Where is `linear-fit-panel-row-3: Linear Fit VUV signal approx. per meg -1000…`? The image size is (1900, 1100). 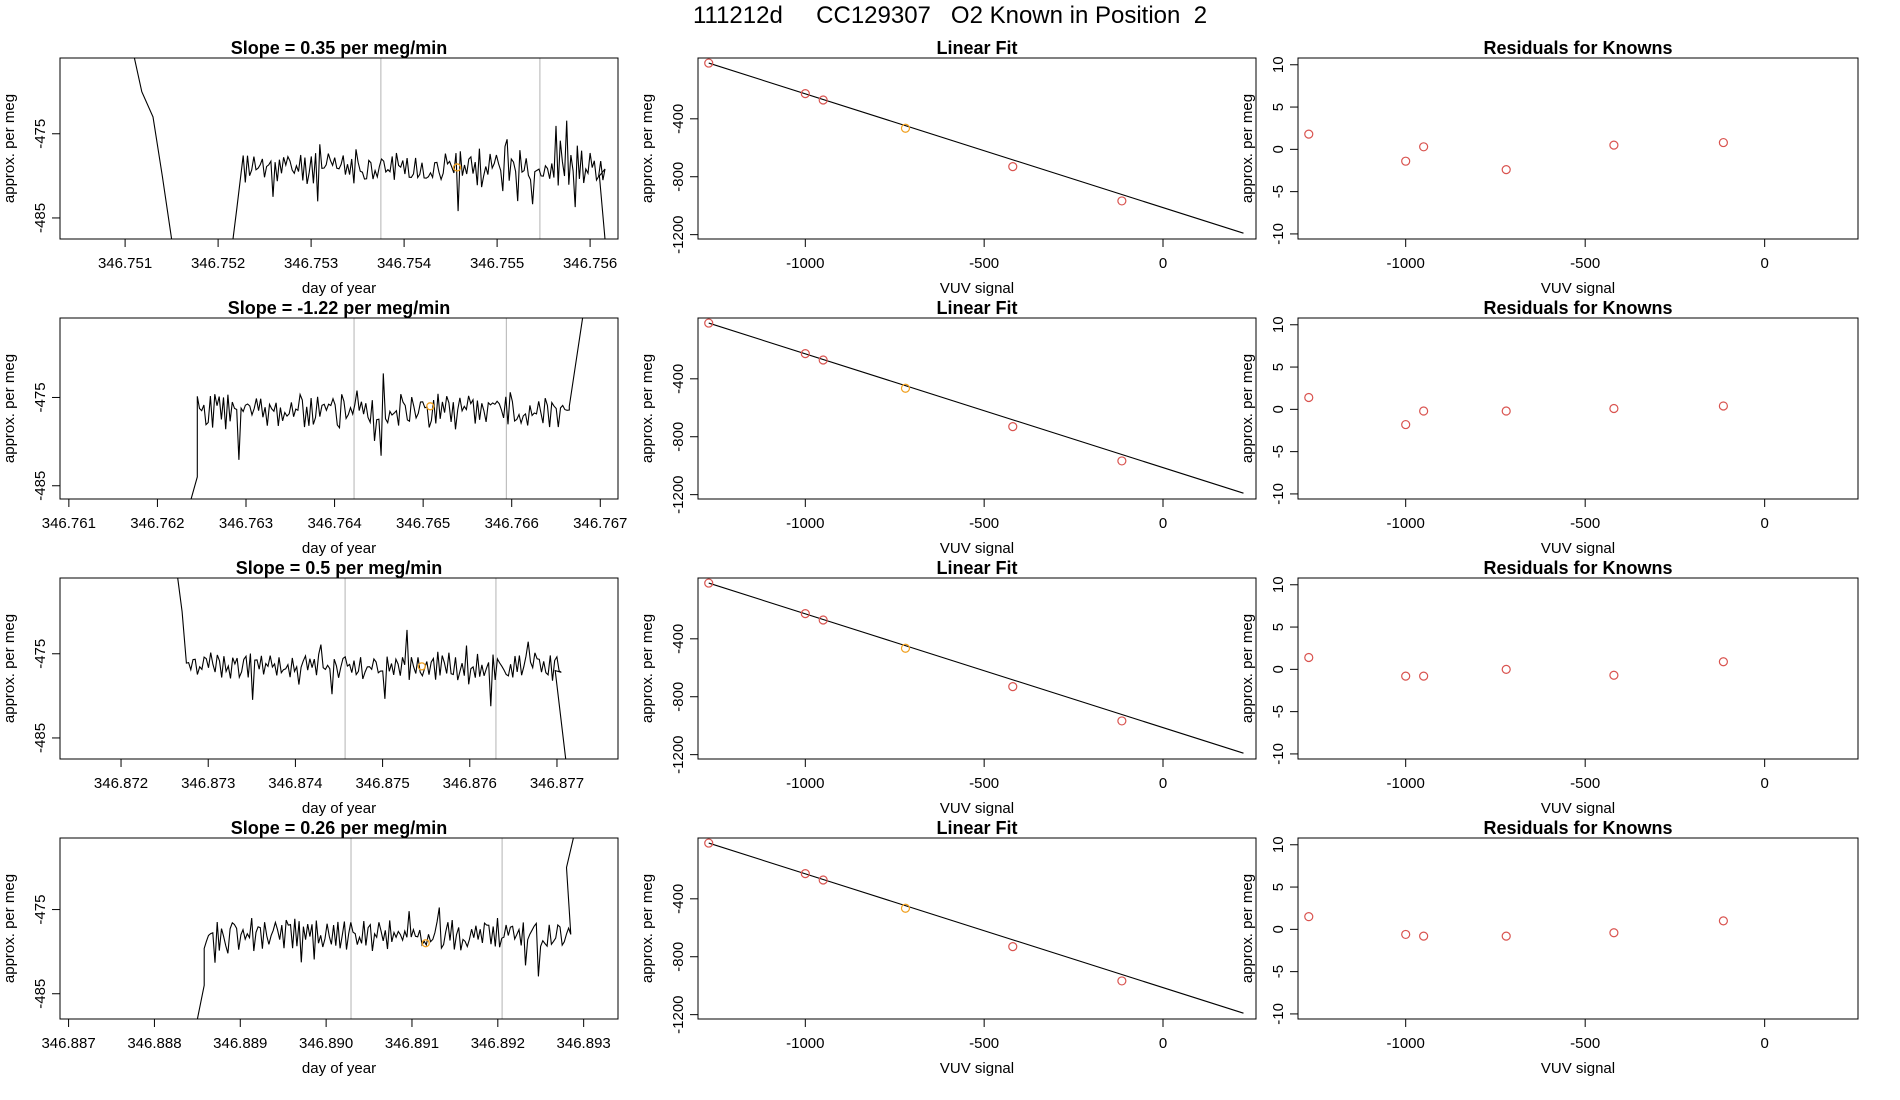 linear-fit-panel-row-3: Linear Fit VUV signal approx. per meg -1000… is located at coordinates (948, 687).